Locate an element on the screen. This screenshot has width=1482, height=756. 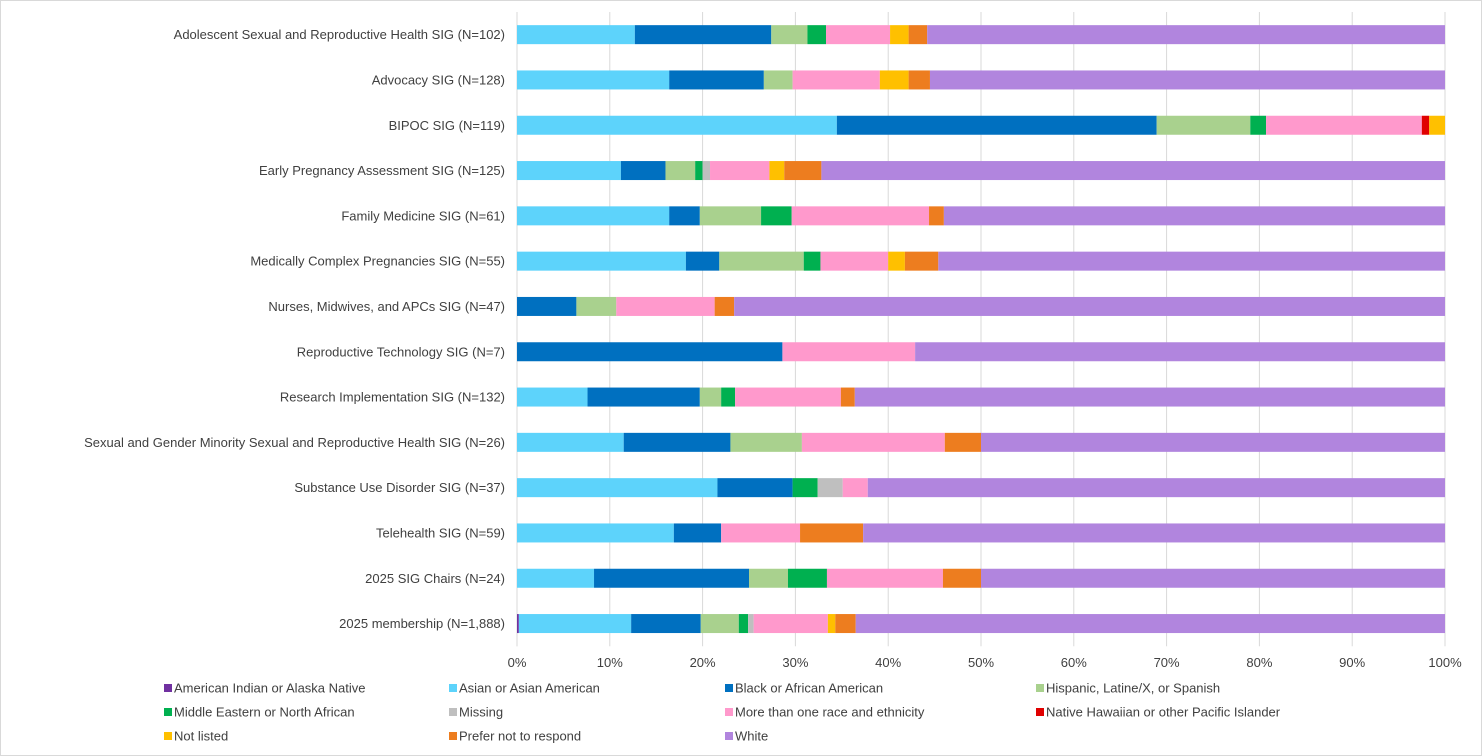
legend-label: Asian or Asian American is located at coordinates (529, 688).